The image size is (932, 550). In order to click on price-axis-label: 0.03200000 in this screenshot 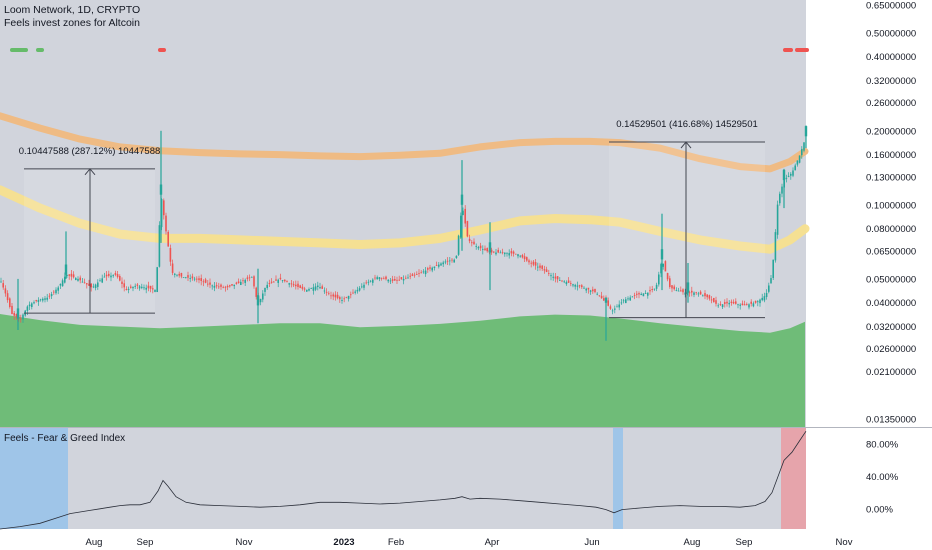, I will do `click(891, 327)`.